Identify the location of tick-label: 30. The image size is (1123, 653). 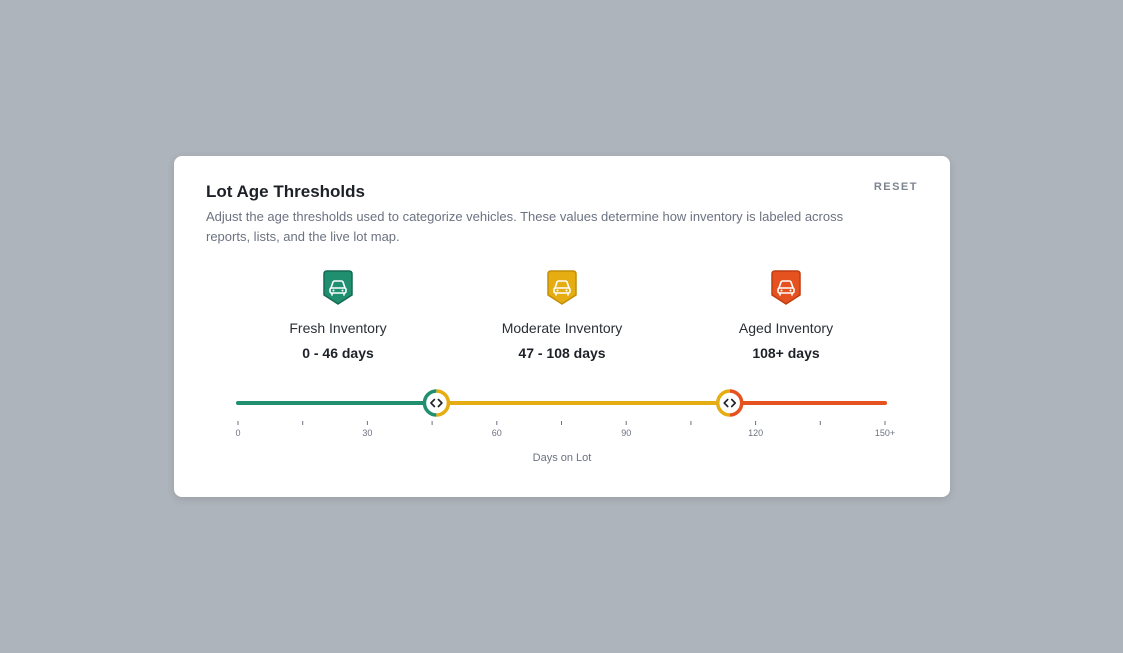
(367, 433).